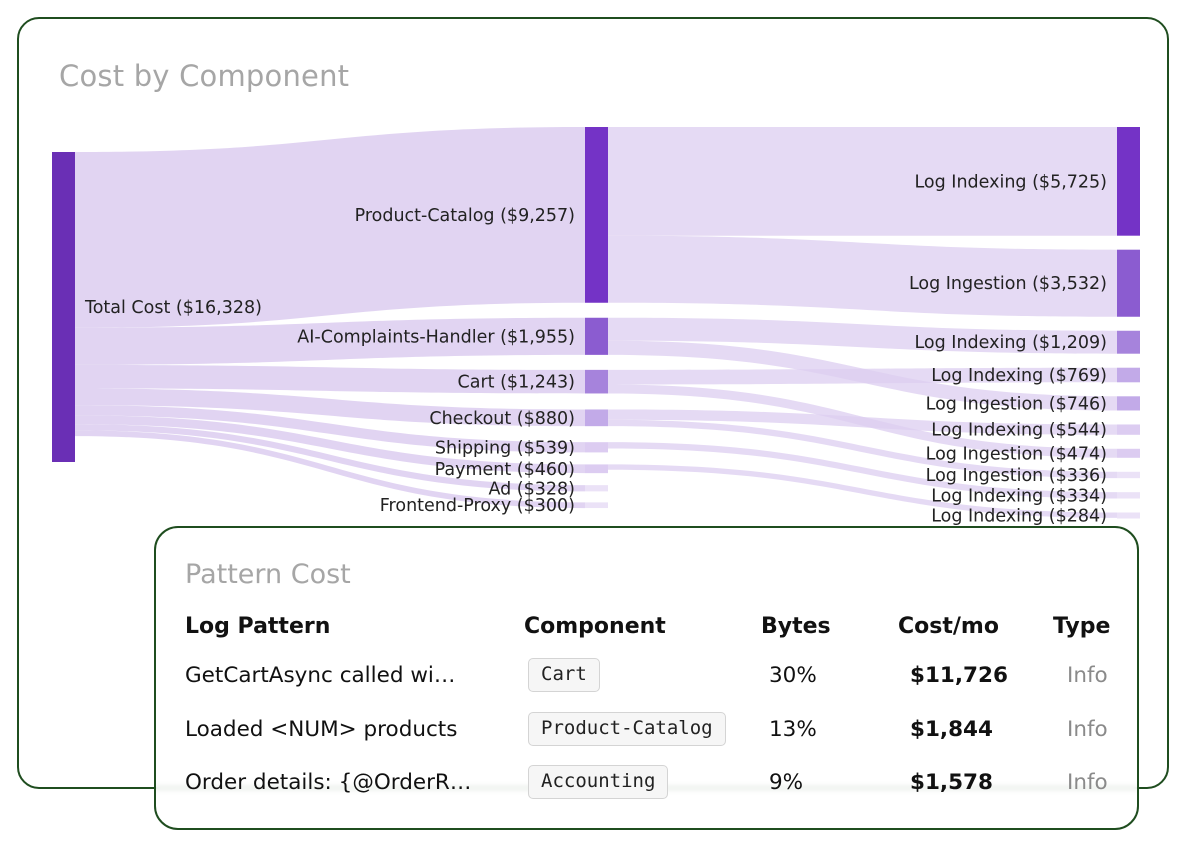 The height and width of the screenshot is (846, 1186). Describe the element at coordinates (1016, 476) in the screenshot. I see `sankey-label-outcome: Log Ingestion ($336)` at that location.